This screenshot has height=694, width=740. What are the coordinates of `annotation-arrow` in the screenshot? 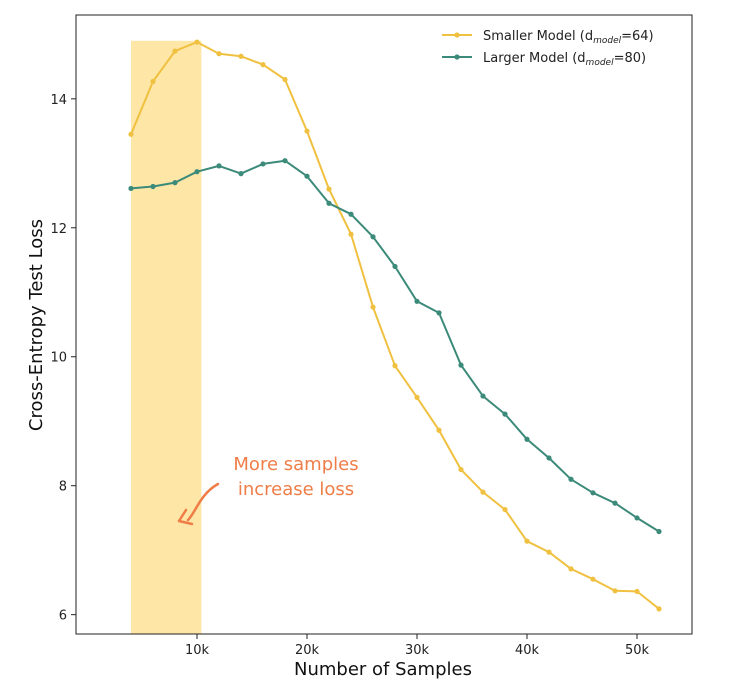 It's located at (203, 502).